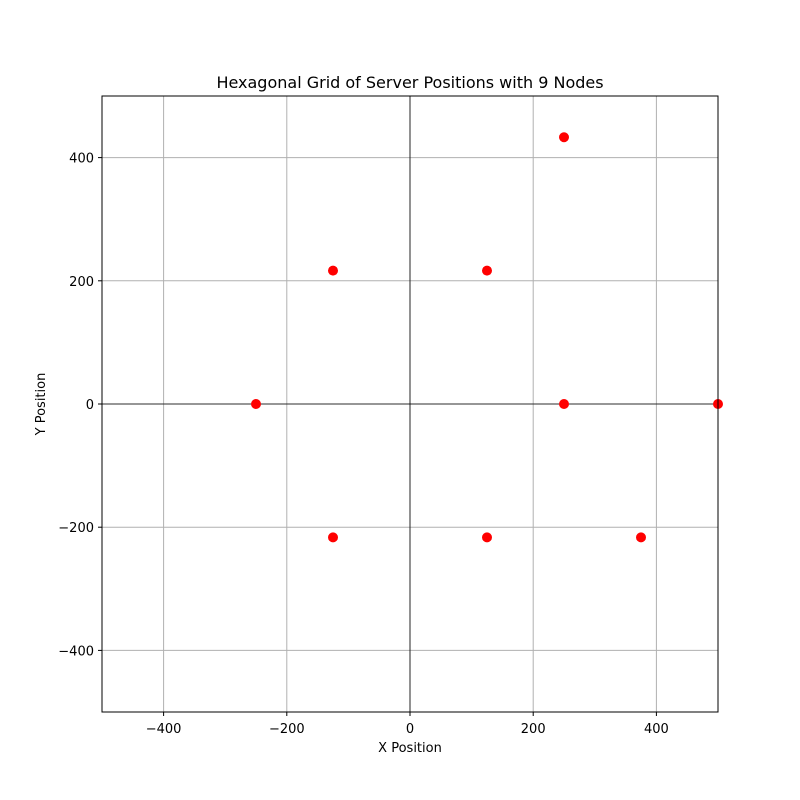 Image resolution: width=800 pixels, height=800 pixels. I want to click on y-axis-ticks: −400 −200 0 200 400, so click(80, 405).